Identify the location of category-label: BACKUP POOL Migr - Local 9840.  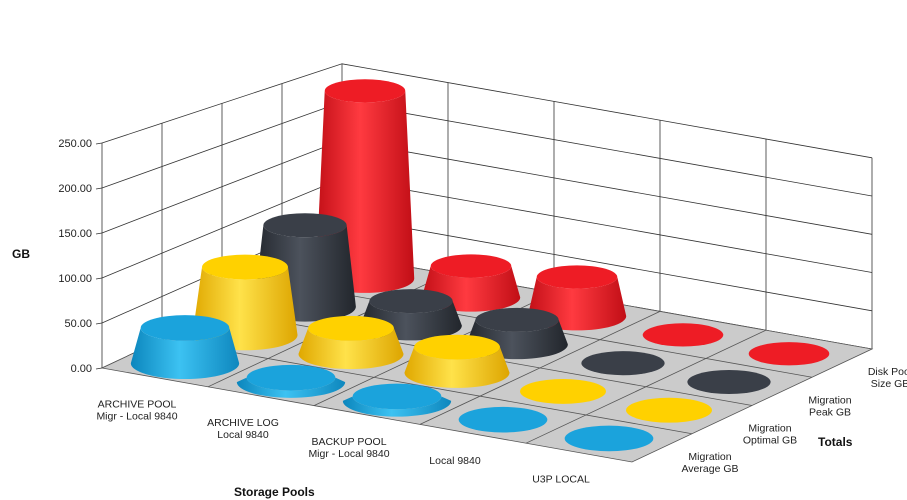
(348, 448).